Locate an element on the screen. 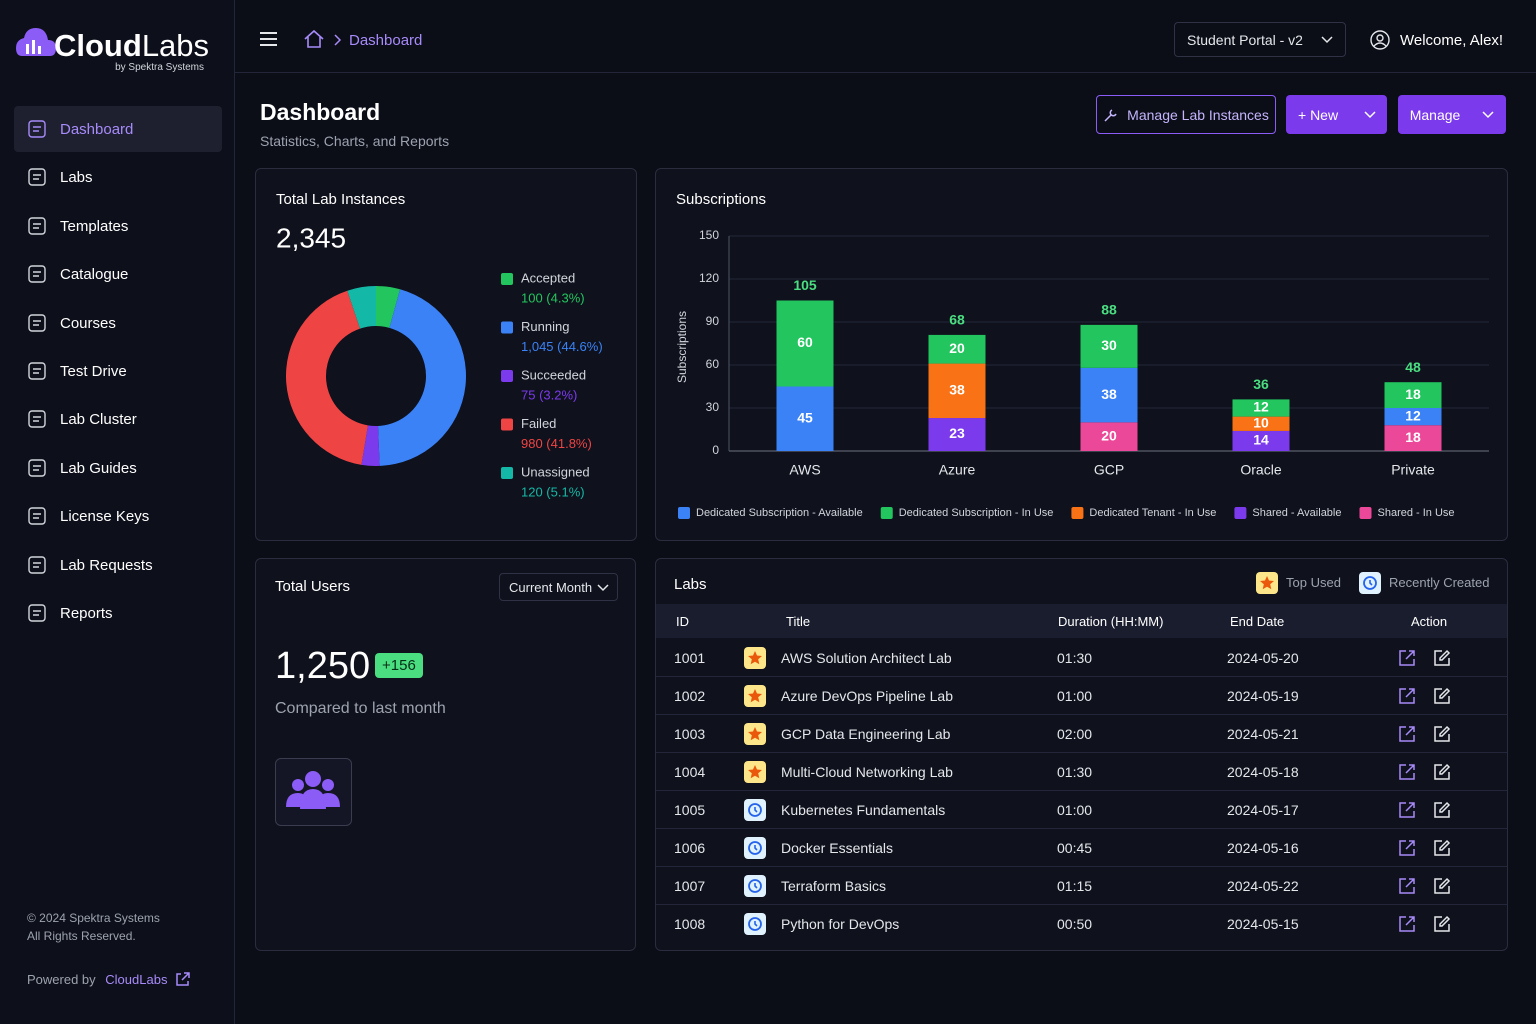 The image size is (1536, 1024). portal-select: Student Portal - v2 is located at coordinates (1260, 39).